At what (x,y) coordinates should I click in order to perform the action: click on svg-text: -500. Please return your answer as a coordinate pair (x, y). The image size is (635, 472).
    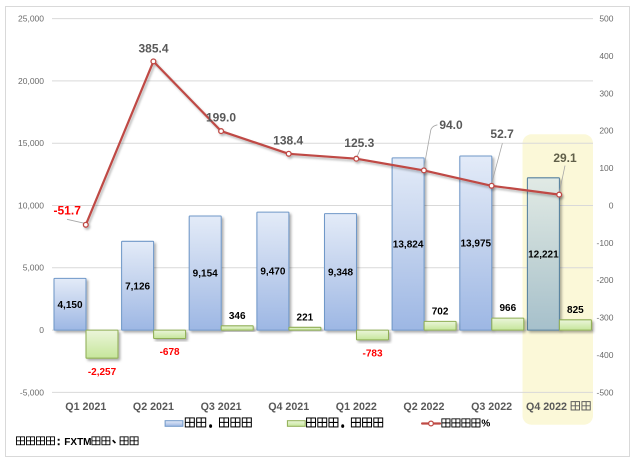
    Looking at the image, I should click on (604, 392).